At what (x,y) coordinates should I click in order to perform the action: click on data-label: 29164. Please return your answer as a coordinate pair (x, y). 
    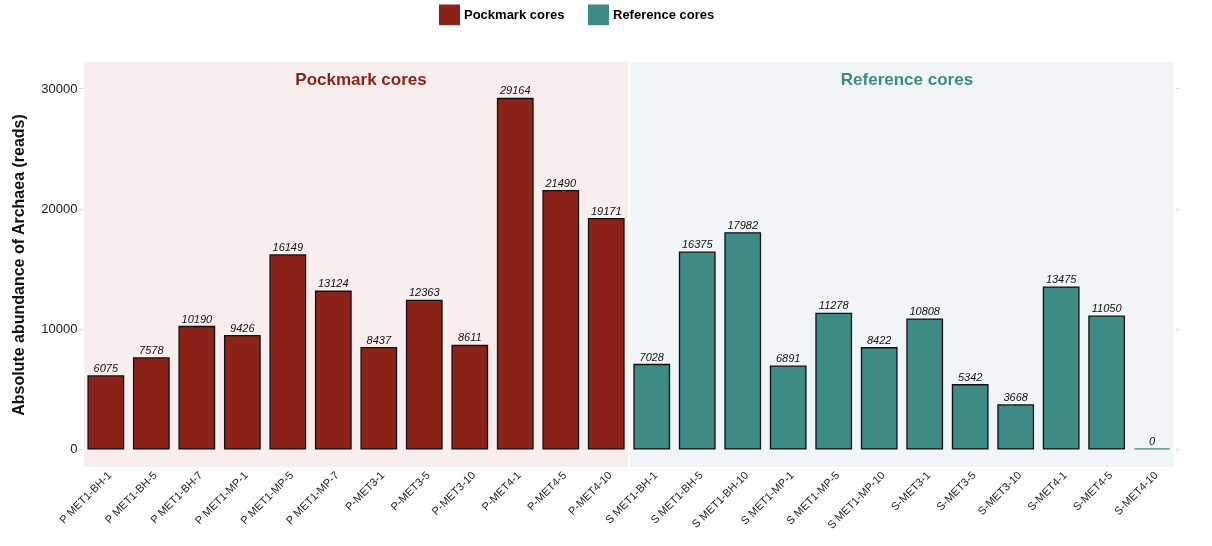
    Looking at the image, I should click on (514, 90).